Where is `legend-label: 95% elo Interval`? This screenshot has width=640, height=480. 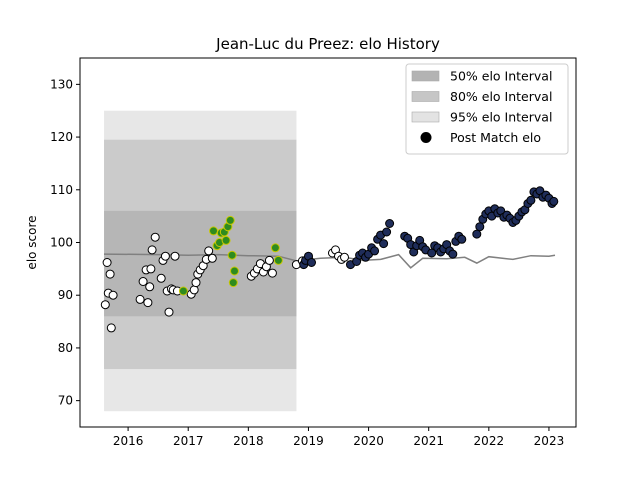 legend-label: 95% elo Interval is located at coordinates (501, 117).